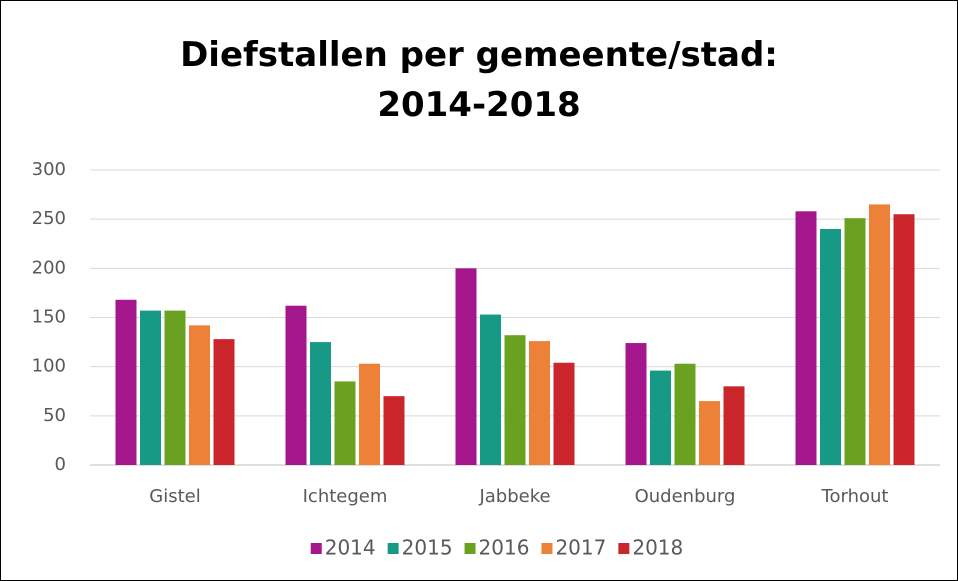 The image size is (958, 581). Describe the element at coordinates (54, 415) in the screenshot. I see `y-tick-label: 50` at that location.